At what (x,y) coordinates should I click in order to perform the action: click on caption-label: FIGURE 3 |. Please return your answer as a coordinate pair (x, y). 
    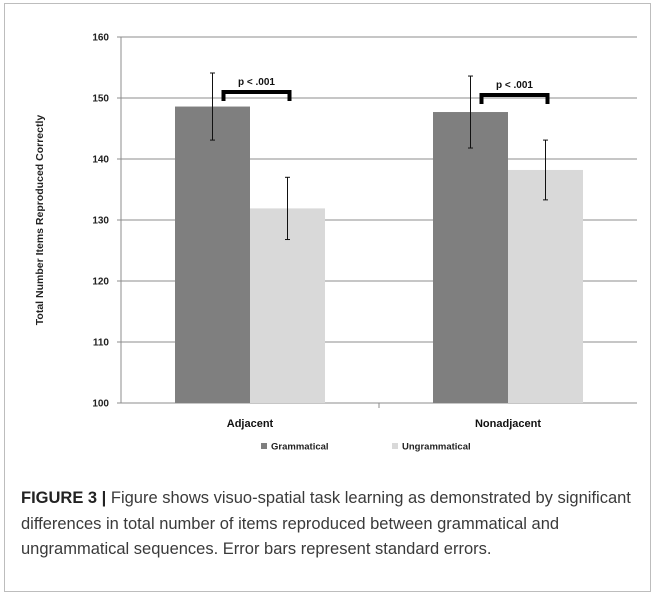
    Looking at the image, I should click on (64, 498).